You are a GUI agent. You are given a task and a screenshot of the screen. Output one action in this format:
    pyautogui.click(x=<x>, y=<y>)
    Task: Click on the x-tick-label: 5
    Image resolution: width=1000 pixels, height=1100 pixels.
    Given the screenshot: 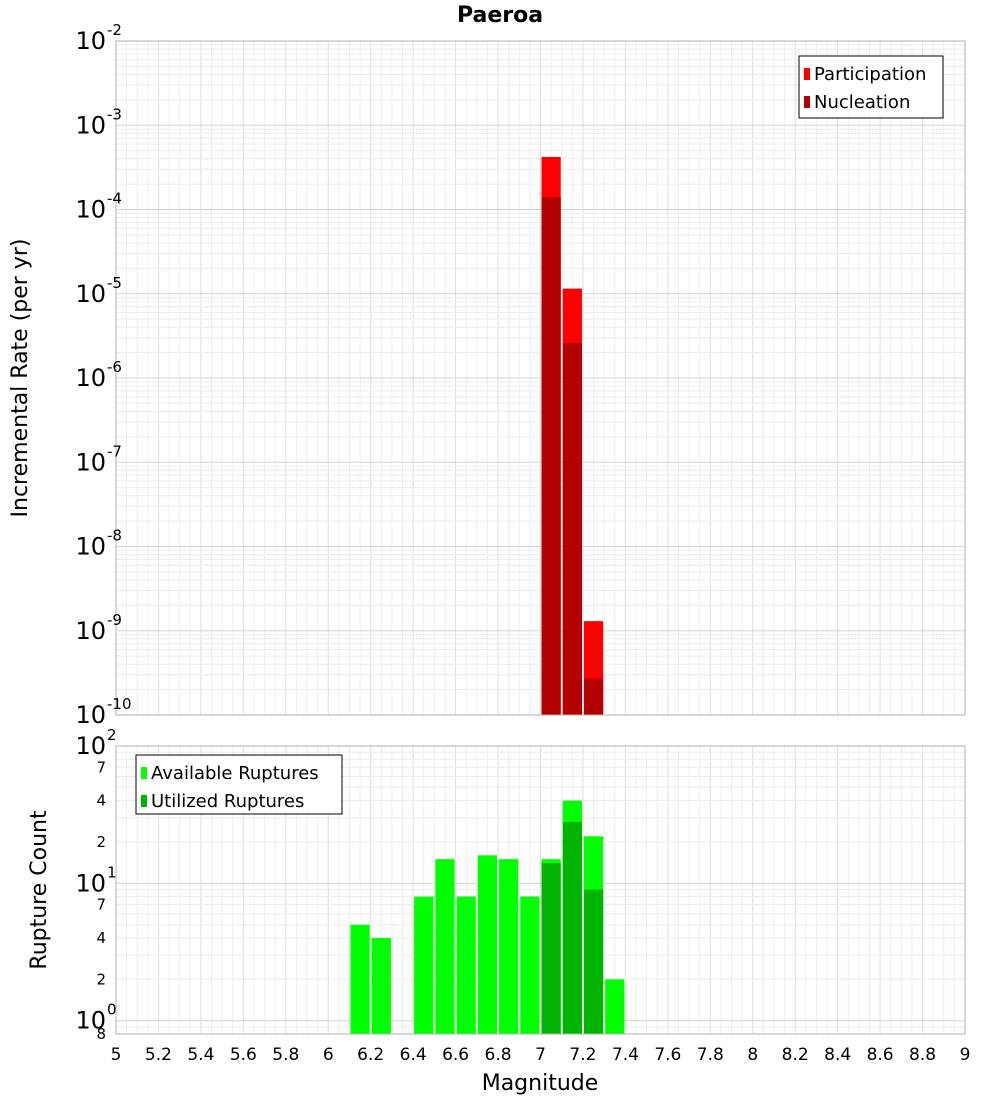 What is the action you would take?
    pyautogui.click(x=116, y=1055)
    